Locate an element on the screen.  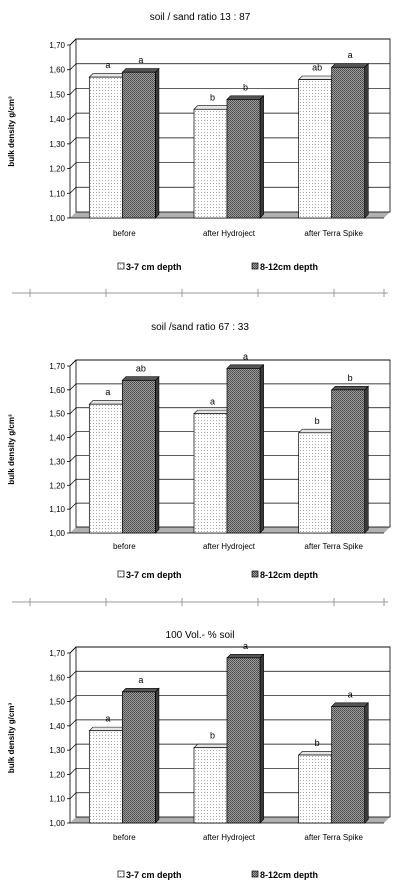
chart-title: soil / sand ratio 13 : 87 is located at coordinates (200, 17).